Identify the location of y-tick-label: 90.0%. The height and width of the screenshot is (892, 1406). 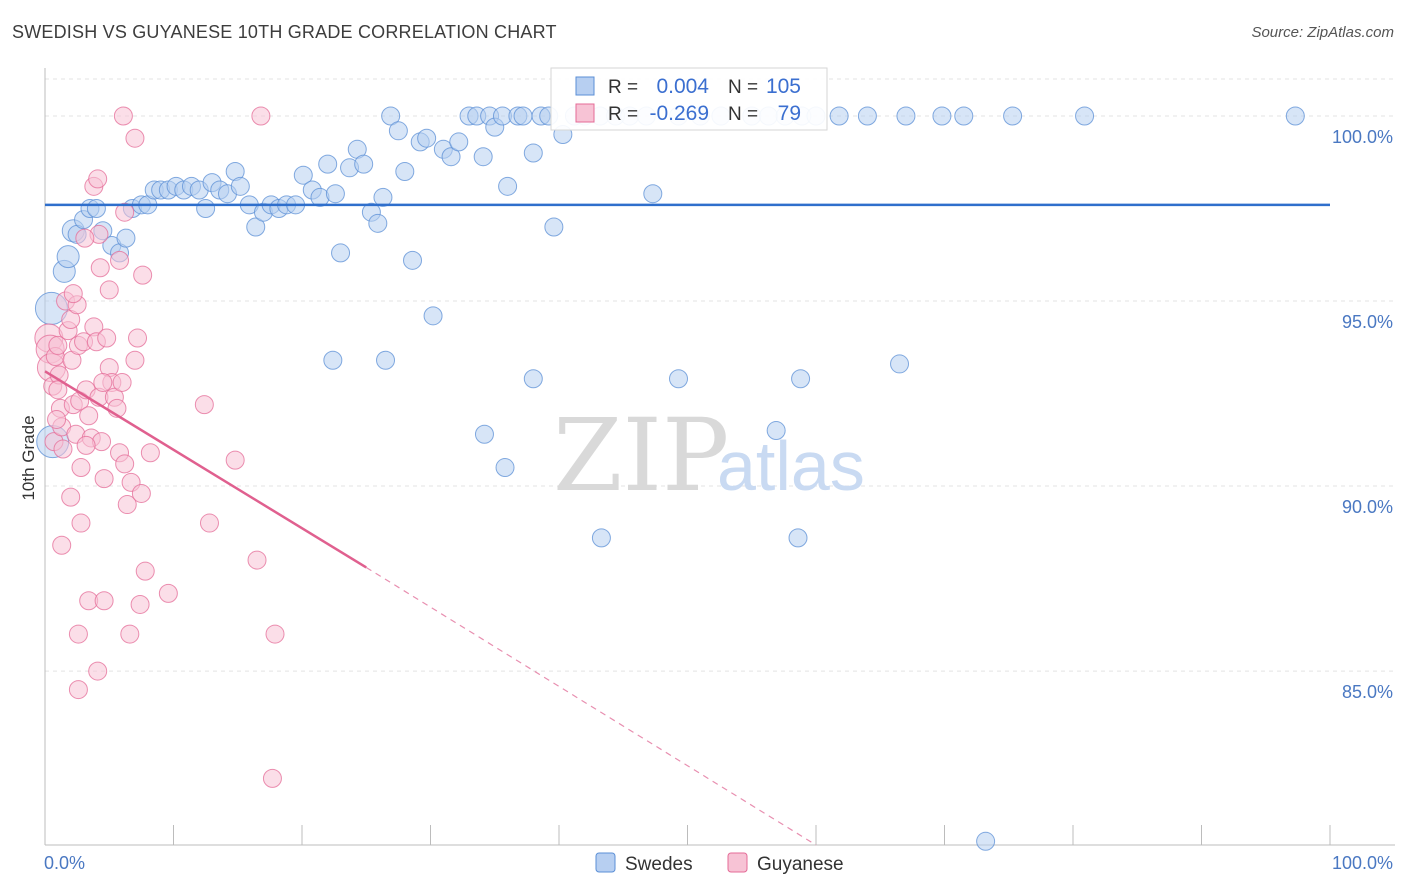
(1367, 507).